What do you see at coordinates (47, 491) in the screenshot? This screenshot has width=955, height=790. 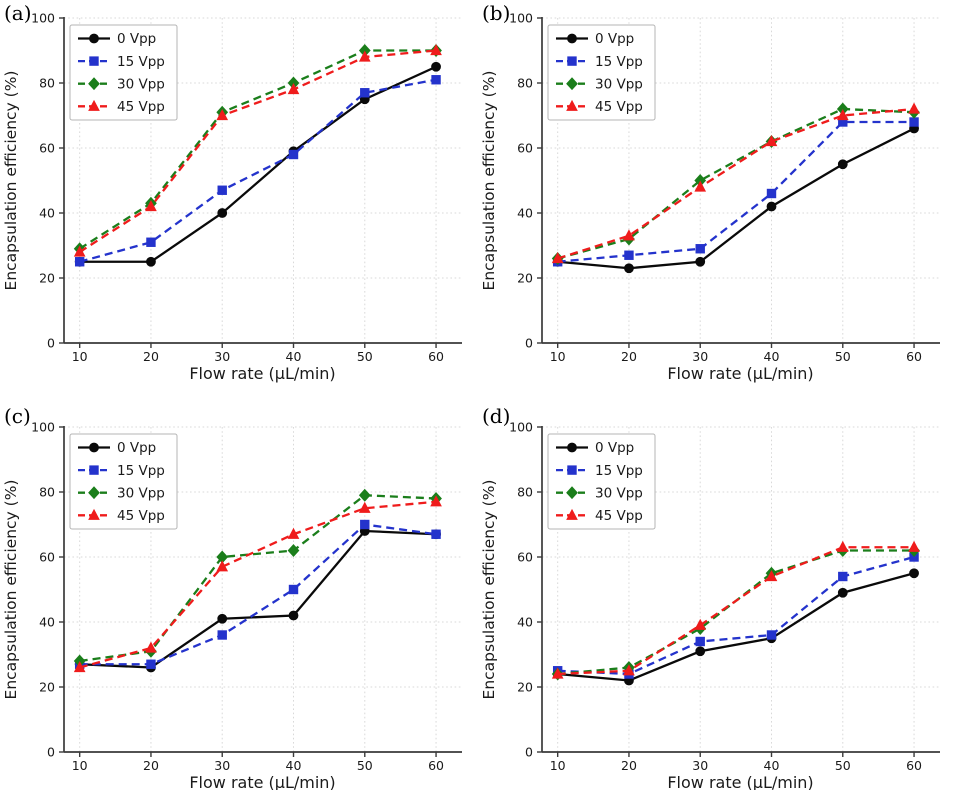 I see `y-tick-label: 80` at bounding box center [47, 491].